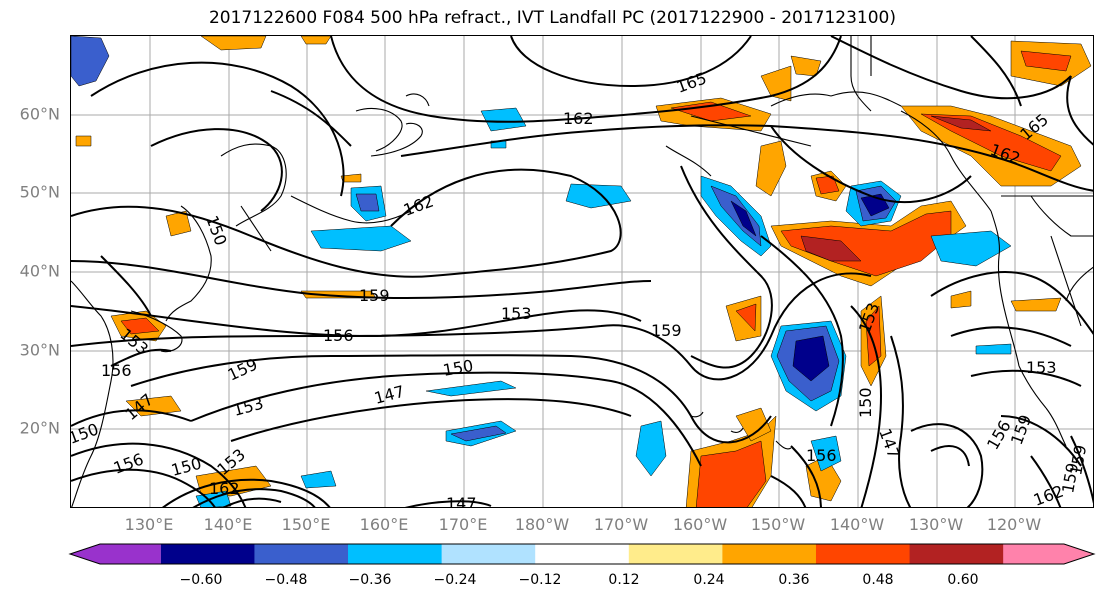 The image size is (1105, 601). I want to click on lat-label: 30°N, so click(39, 350).